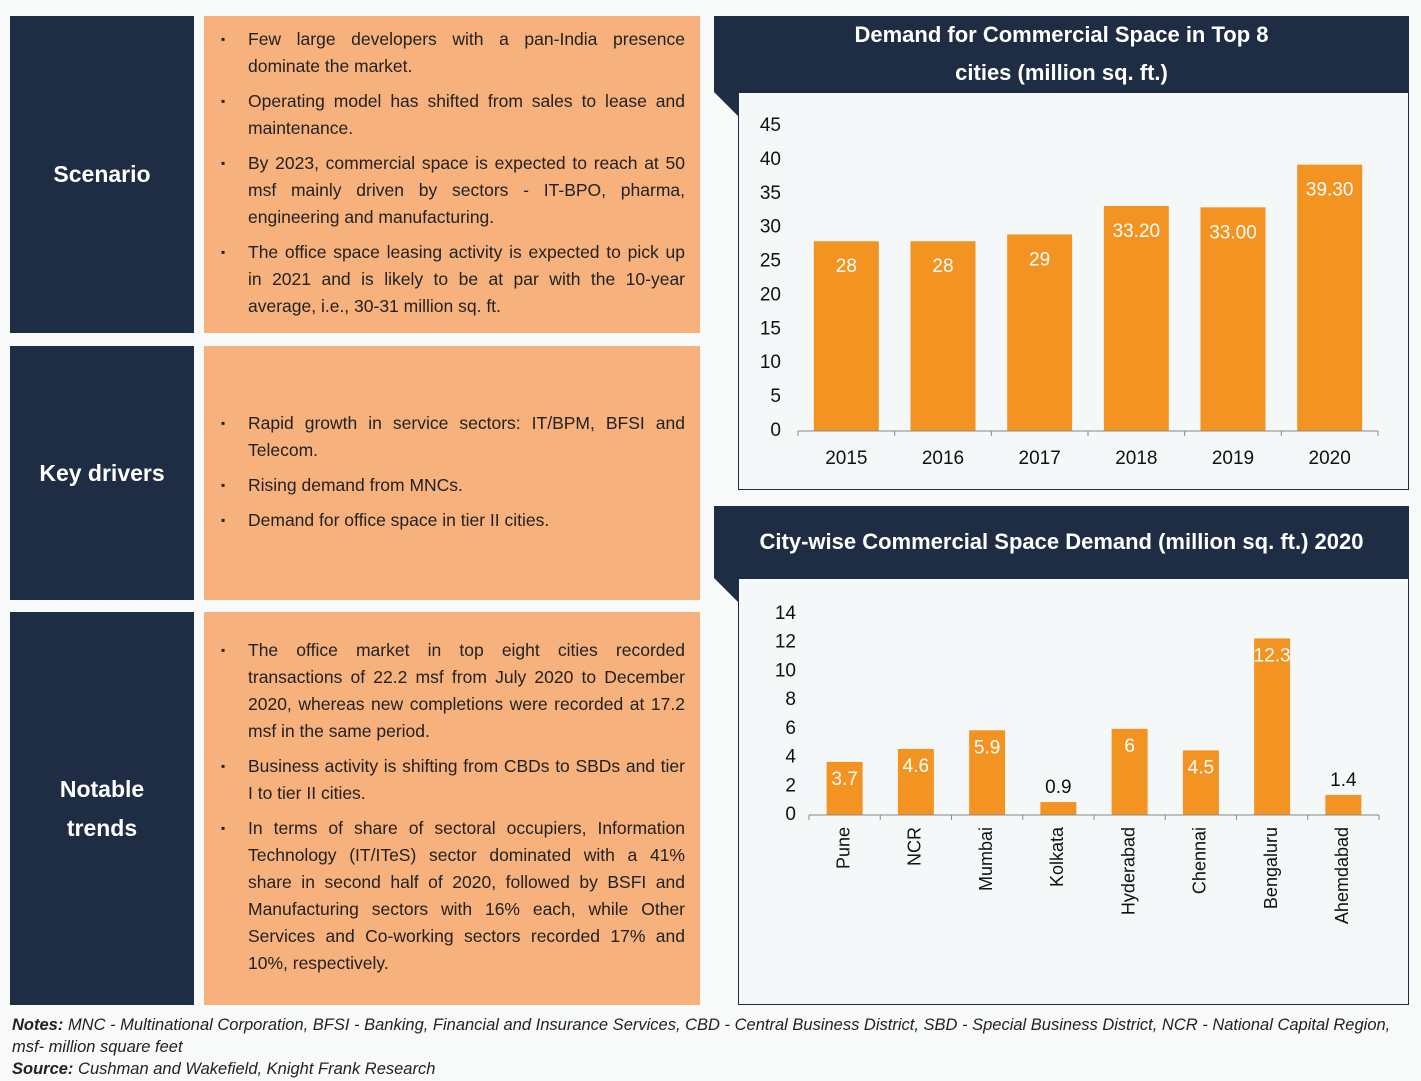  I want to click on x-tick-label: 2017, so click(1040, 458).